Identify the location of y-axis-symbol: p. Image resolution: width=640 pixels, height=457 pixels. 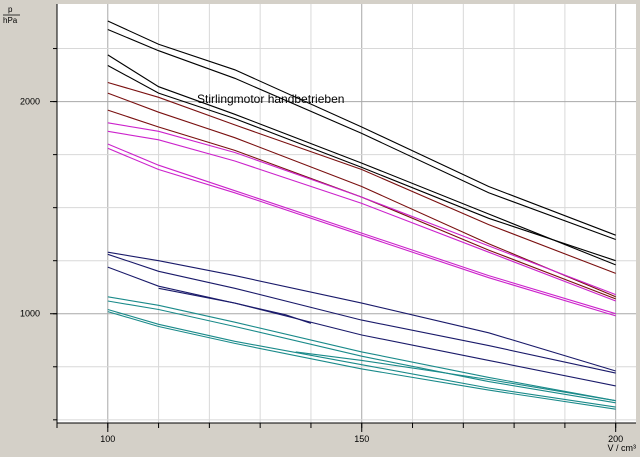
(10, 9).